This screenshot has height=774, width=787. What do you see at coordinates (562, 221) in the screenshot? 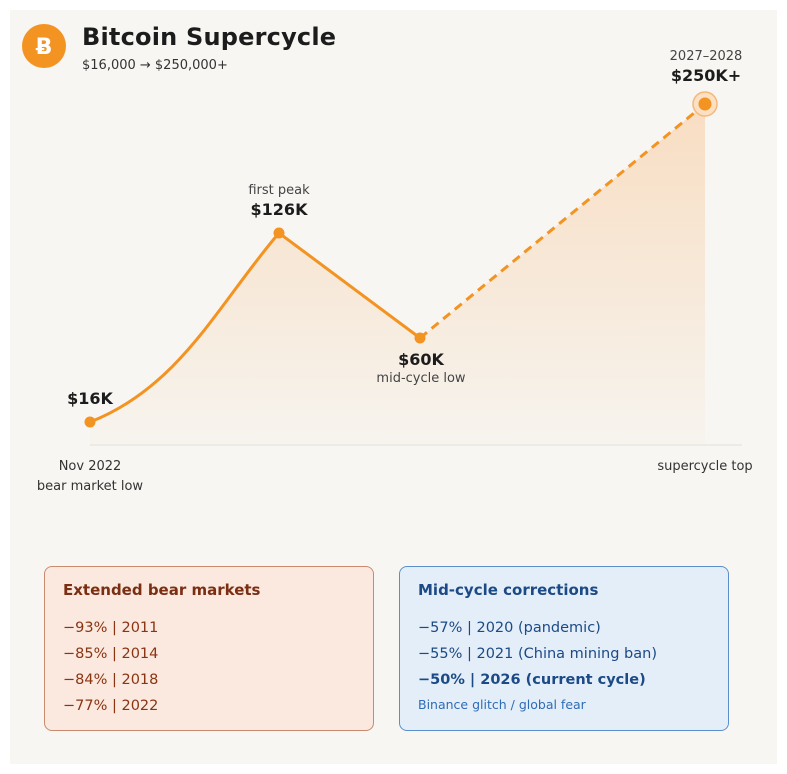
I see `price-line-projected` at bounding box center [562, 221].